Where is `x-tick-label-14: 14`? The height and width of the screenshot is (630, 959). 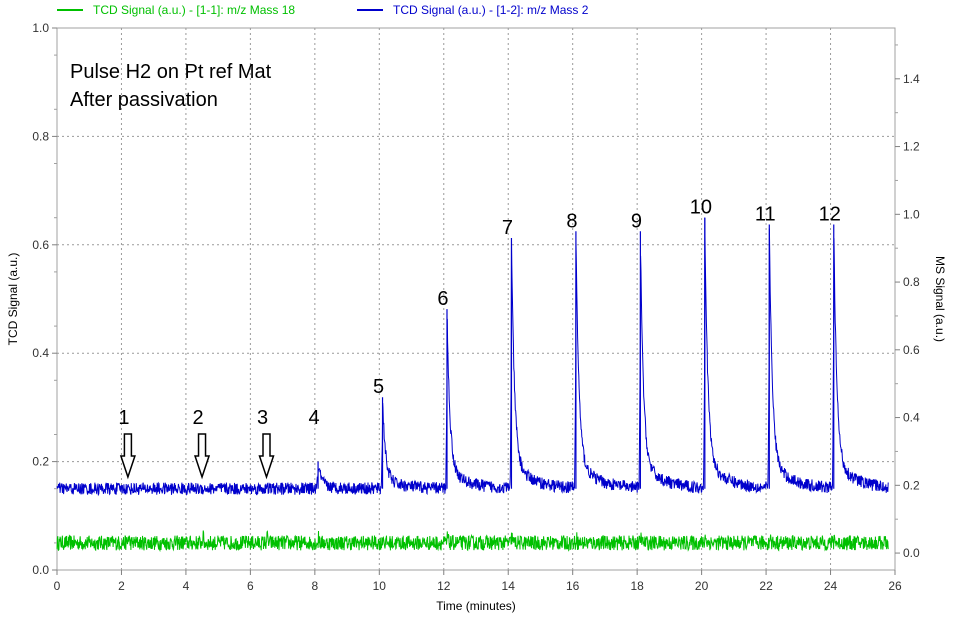
x-tick-label-14: 14 is located at coordinates (509, 586).